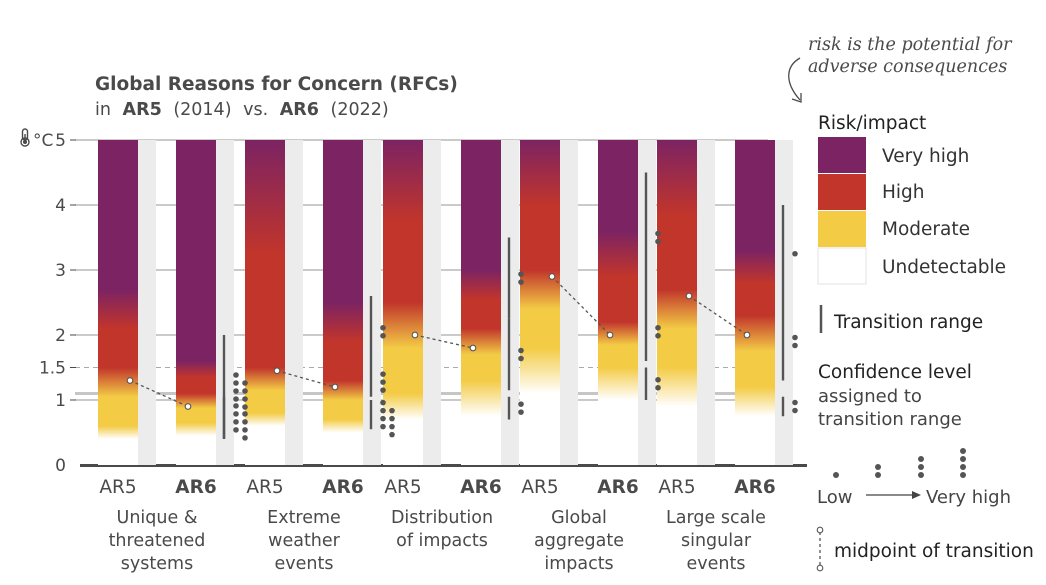  What do you see at coordinates (579, 518) in the screenshot?
I see `category-label: Global` at bounding box center [579, 518].